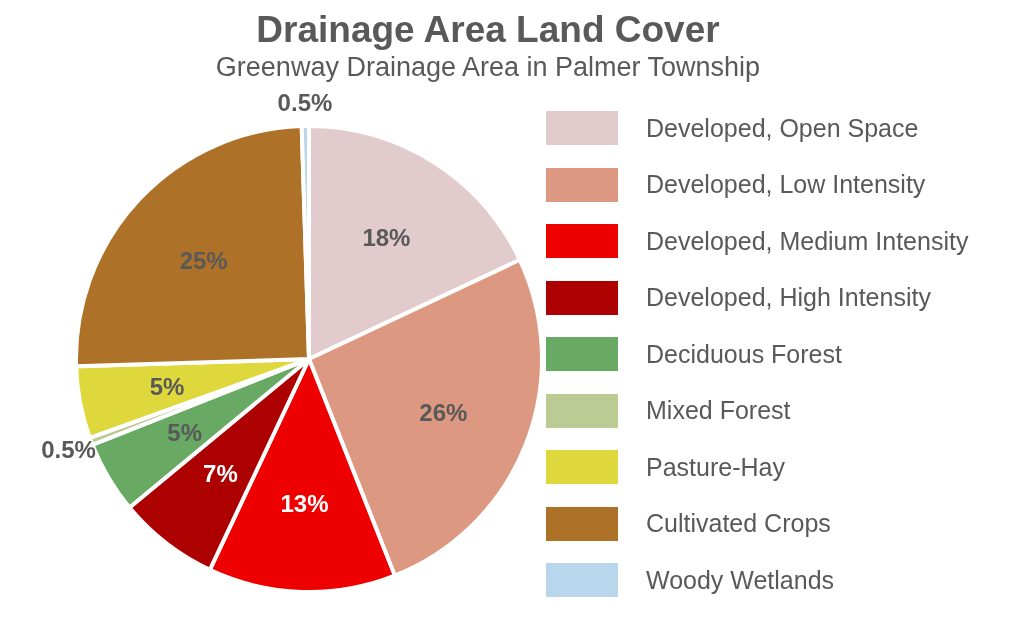 The image size is (1022, 624). I want to click on legend-label: Pasture-Hay, so click(715, 467).